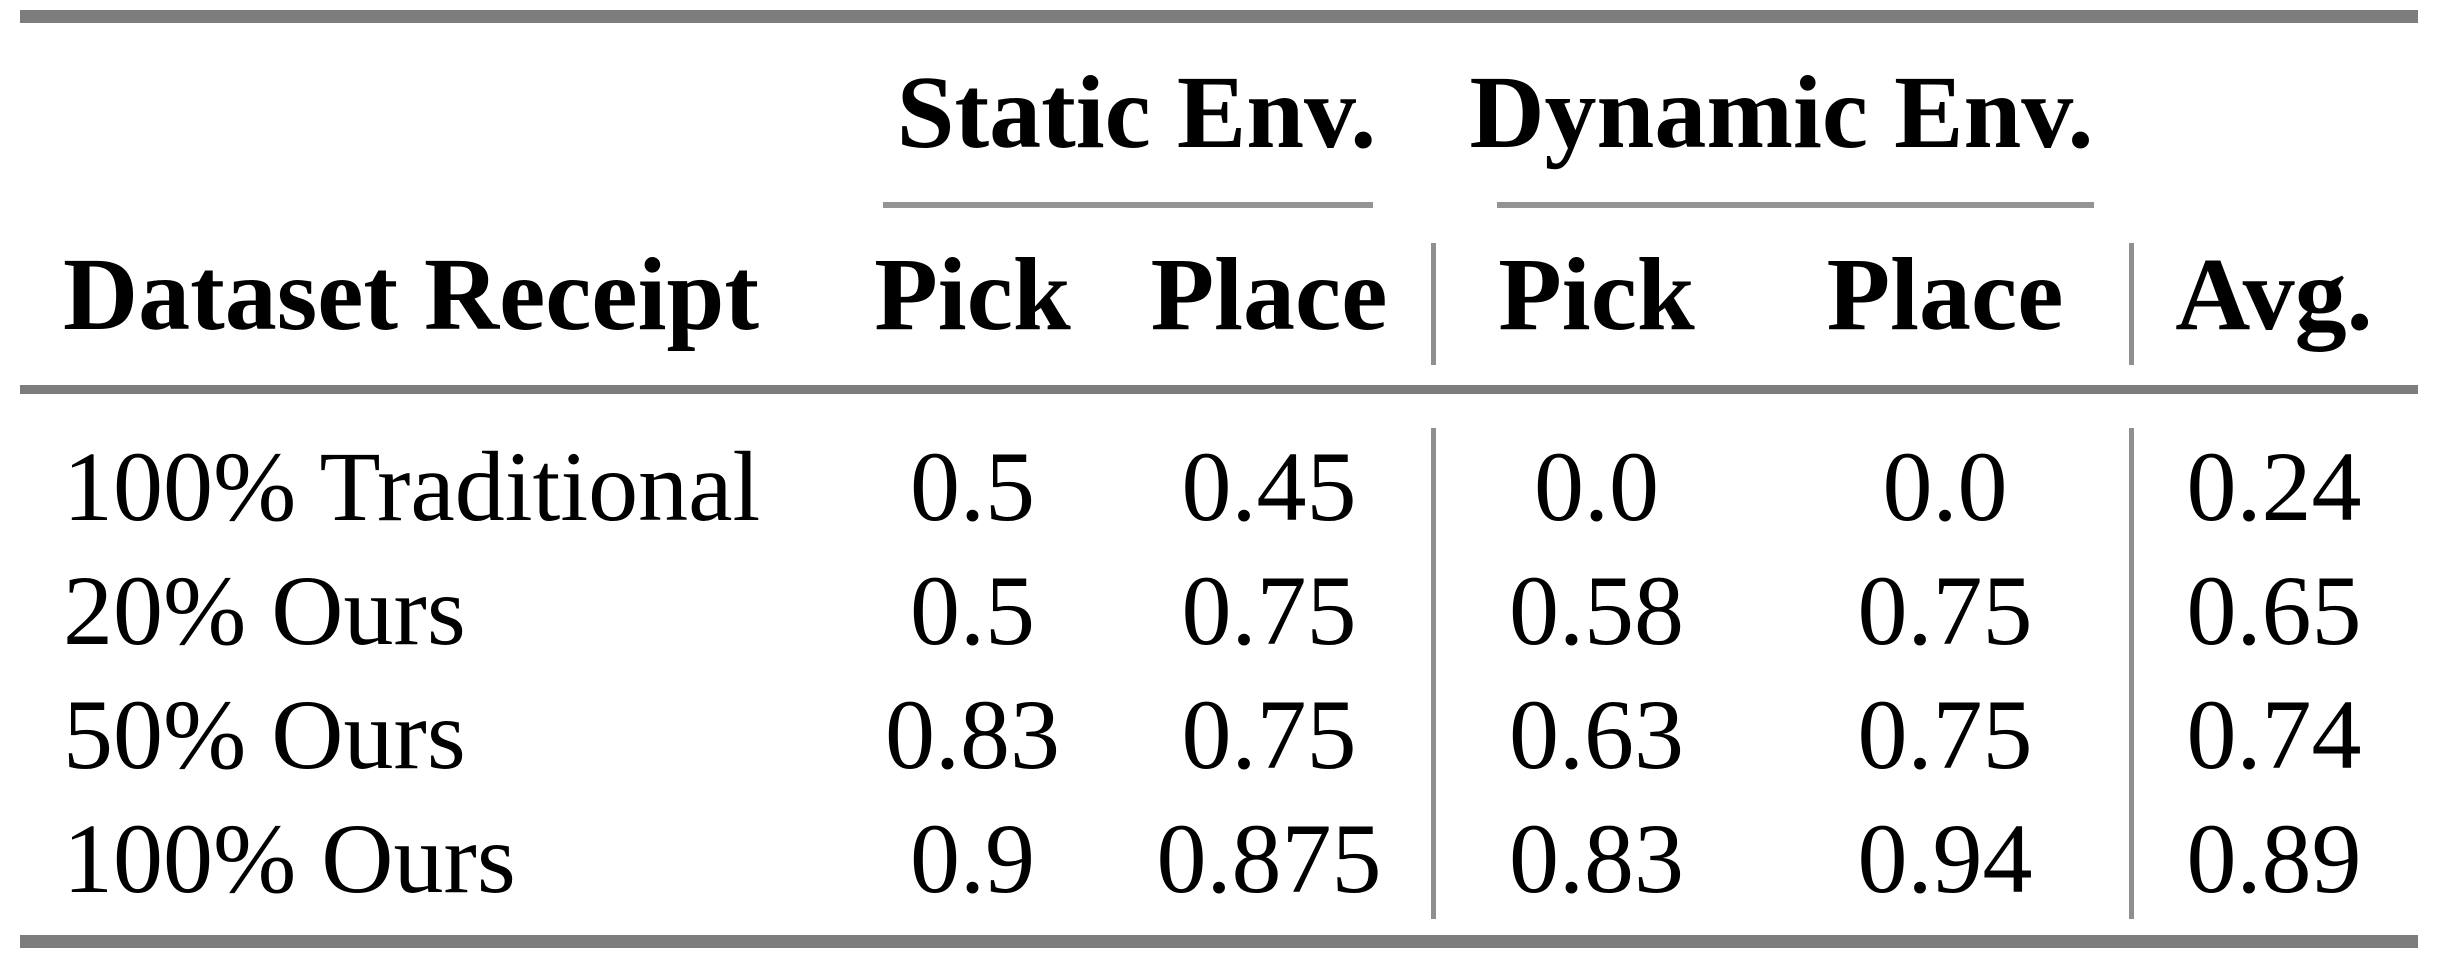 The height and width of the screenshot is (966, 2440). What do you see at coordinates (1781, 112) in the screenshot?
I see `group-header-dynamic-env: Dynamic Env.` at bounding box center [1781, 112].